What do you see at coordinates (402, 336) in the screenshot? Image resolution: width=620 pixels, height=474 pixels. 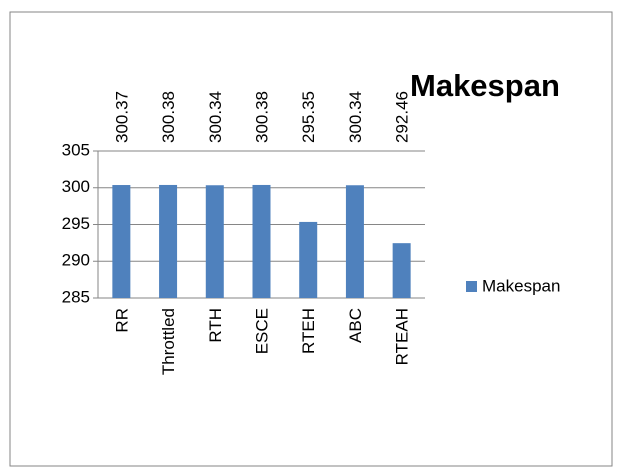 I see `x-tick-label: RTEAH` at bounding box center [402, 336].